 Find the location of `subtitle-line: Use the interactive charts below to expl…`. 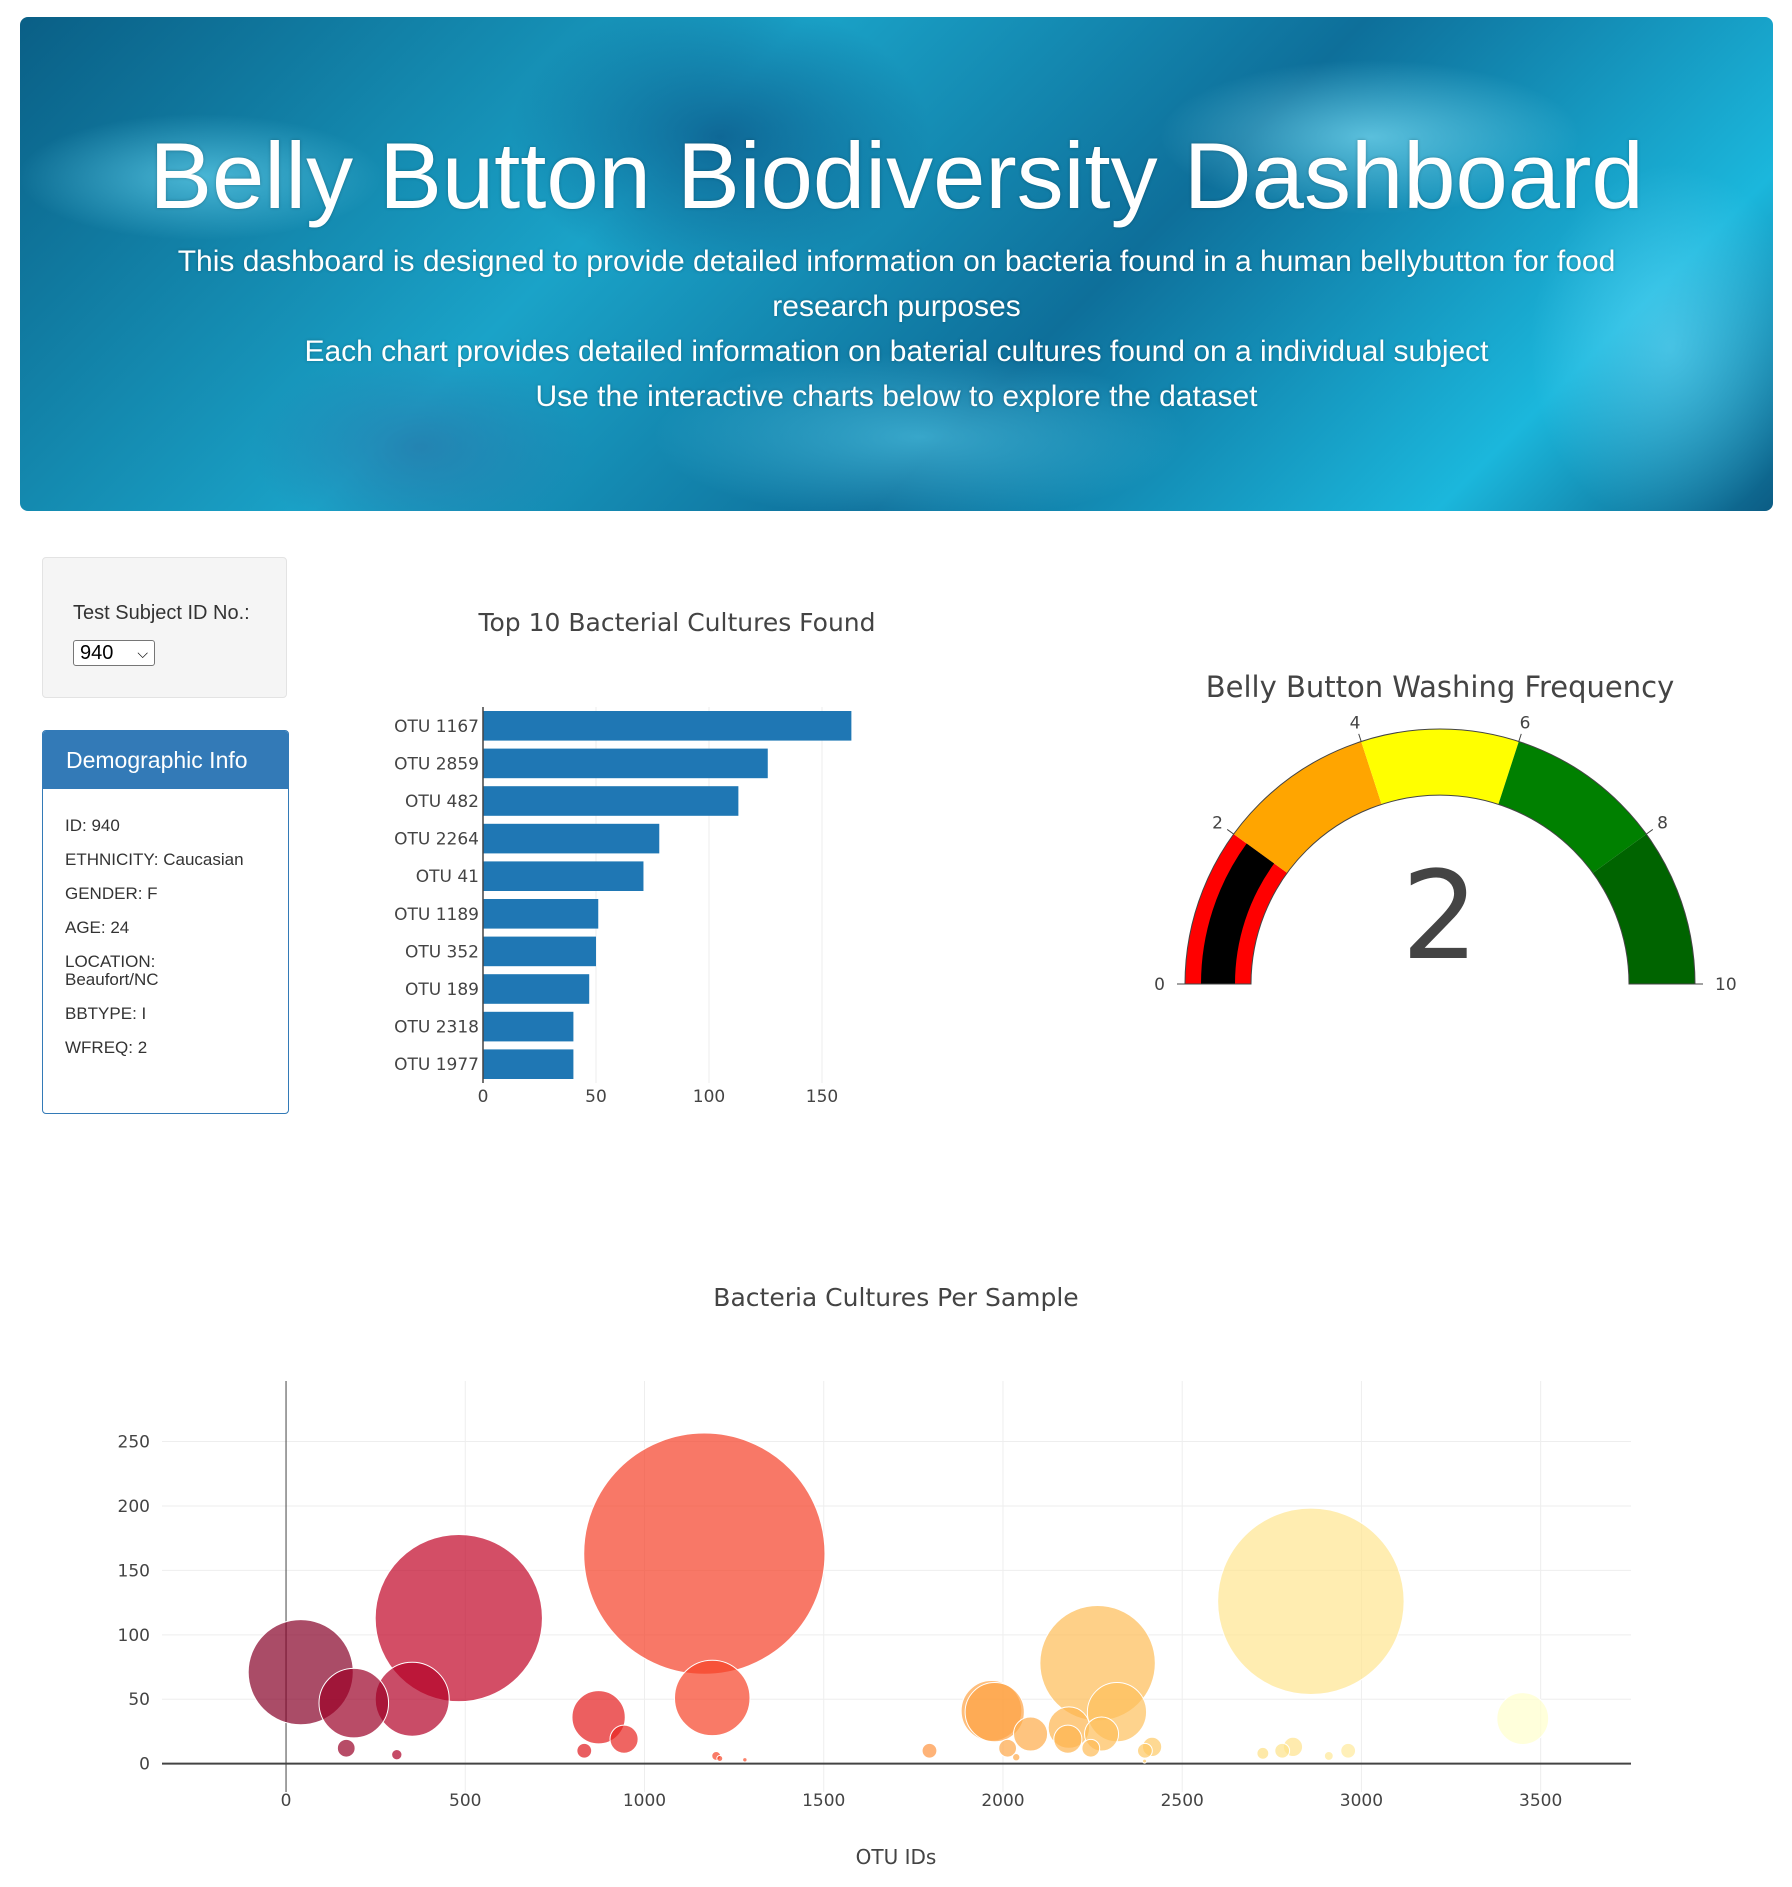

subtitle-line: Use the interactive charts below to expl… is located at coordinates (896, 396).